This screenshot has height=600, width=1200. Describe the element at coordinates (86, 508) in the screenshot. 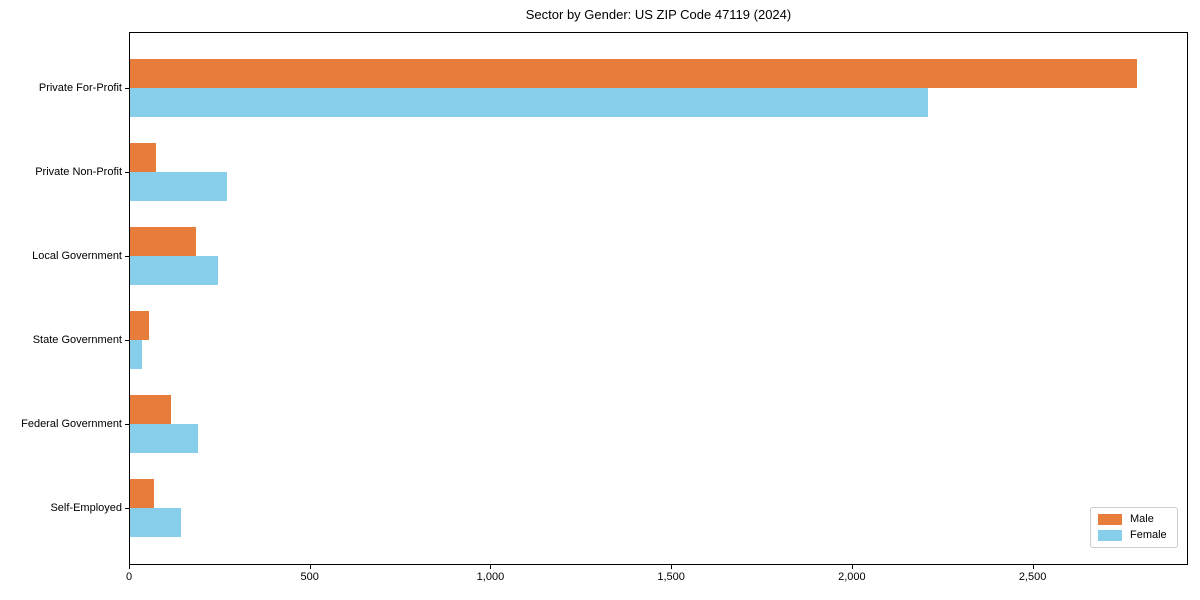

I see `y-tick-label: Self-Employed` at that location.